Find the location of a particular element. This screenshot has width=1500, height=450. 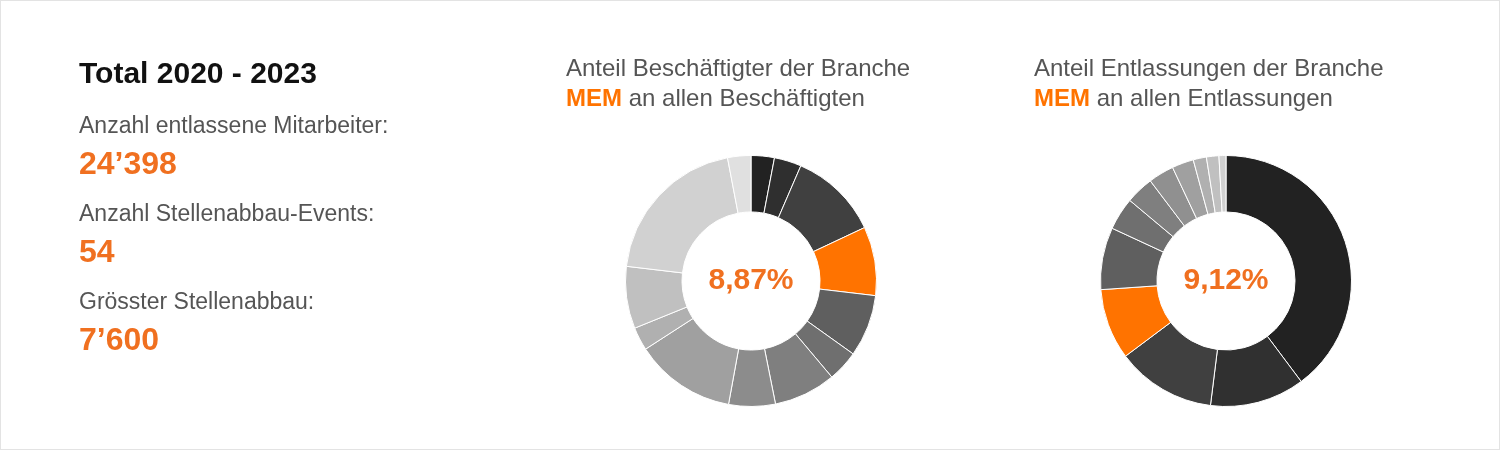

text: 7’600 is located at coordinates (120, 339).